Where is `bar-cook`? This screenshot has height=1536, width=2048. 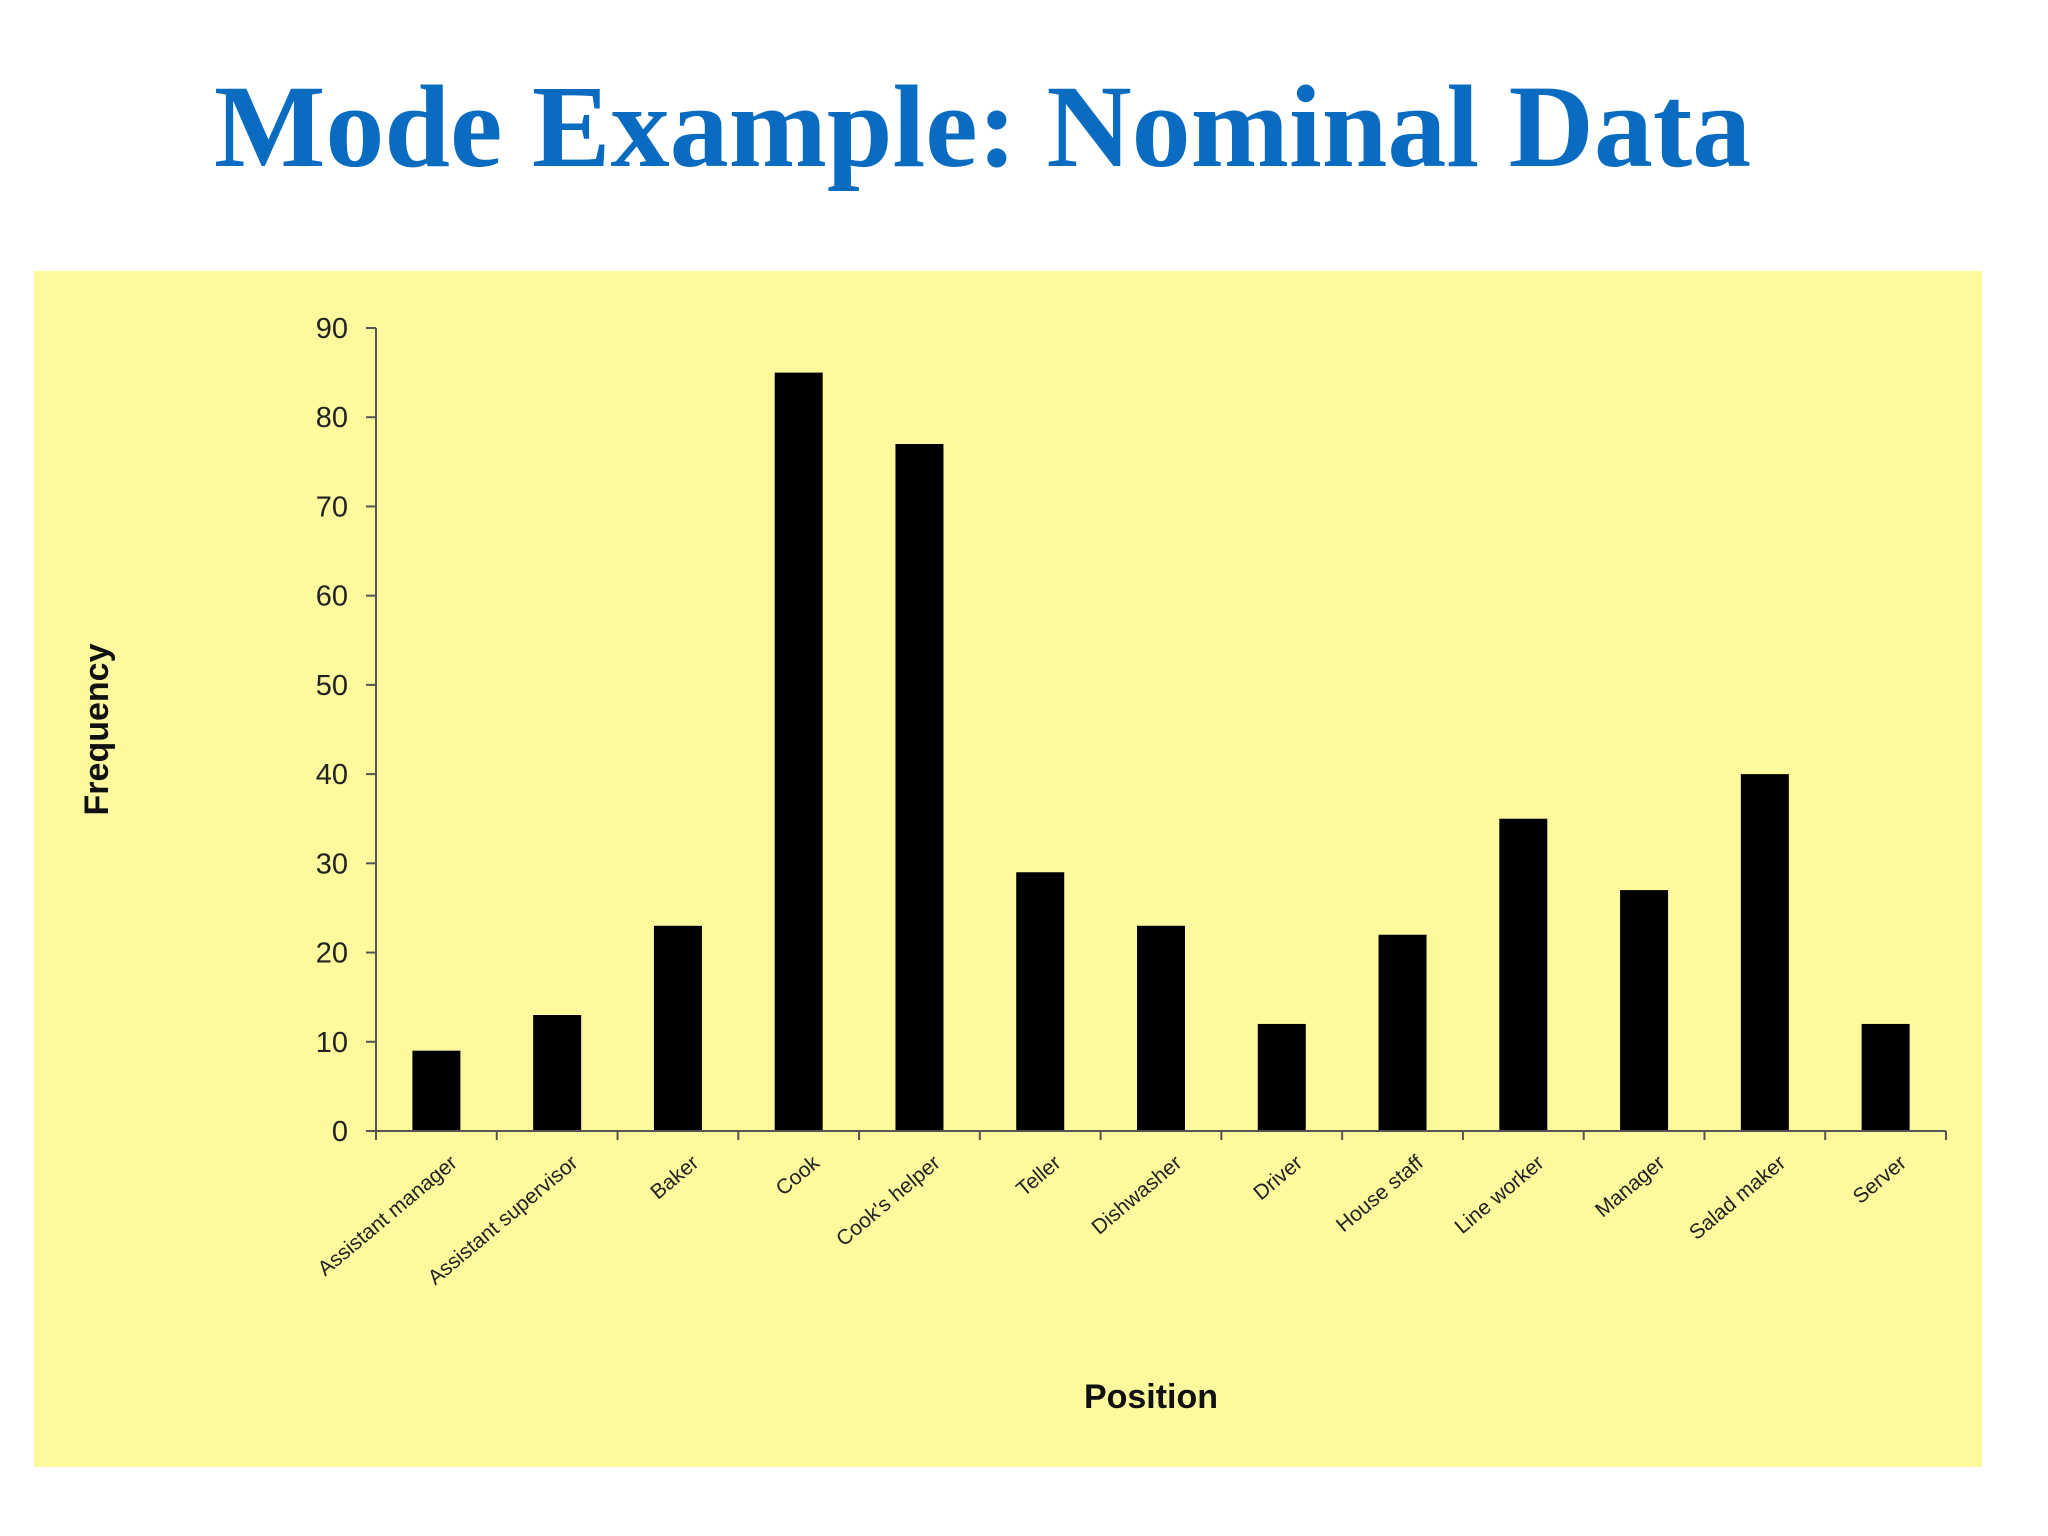
bar-cook is located at coordinates (798, 752).